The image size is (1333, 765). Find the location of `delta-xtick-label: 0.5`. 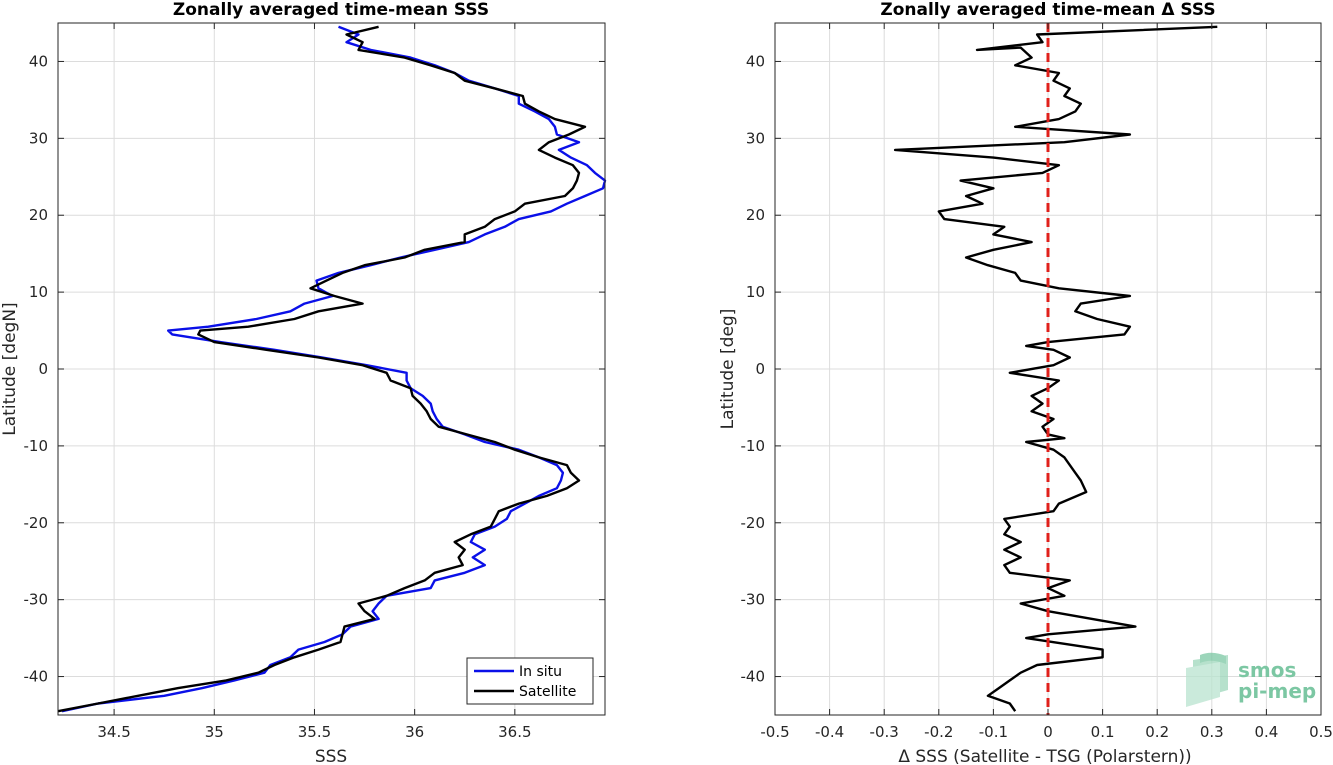

delta-xtick-label: 0.5 is located at coordinates (1321, 732).